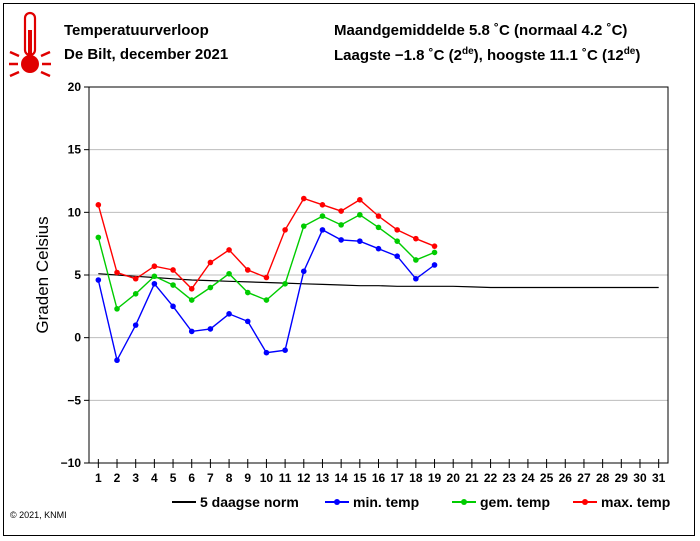 The height and width of the screenshot is (541, 700). I want to click on legend-entry: gem. temp, so click(501, 502).